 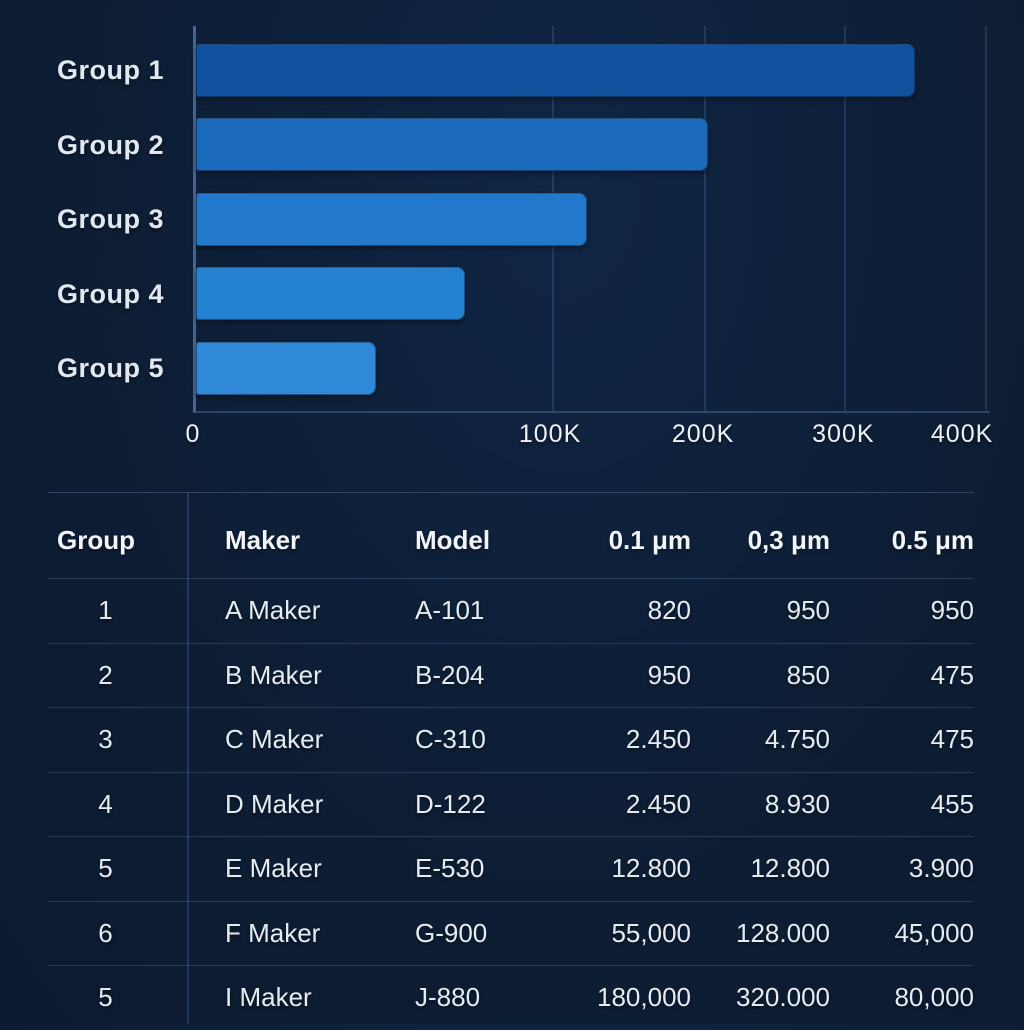 What do you see at coordinates (105, 610) in the screenshot?
I see `cell-group: 1` at bounding box center [105, 610].